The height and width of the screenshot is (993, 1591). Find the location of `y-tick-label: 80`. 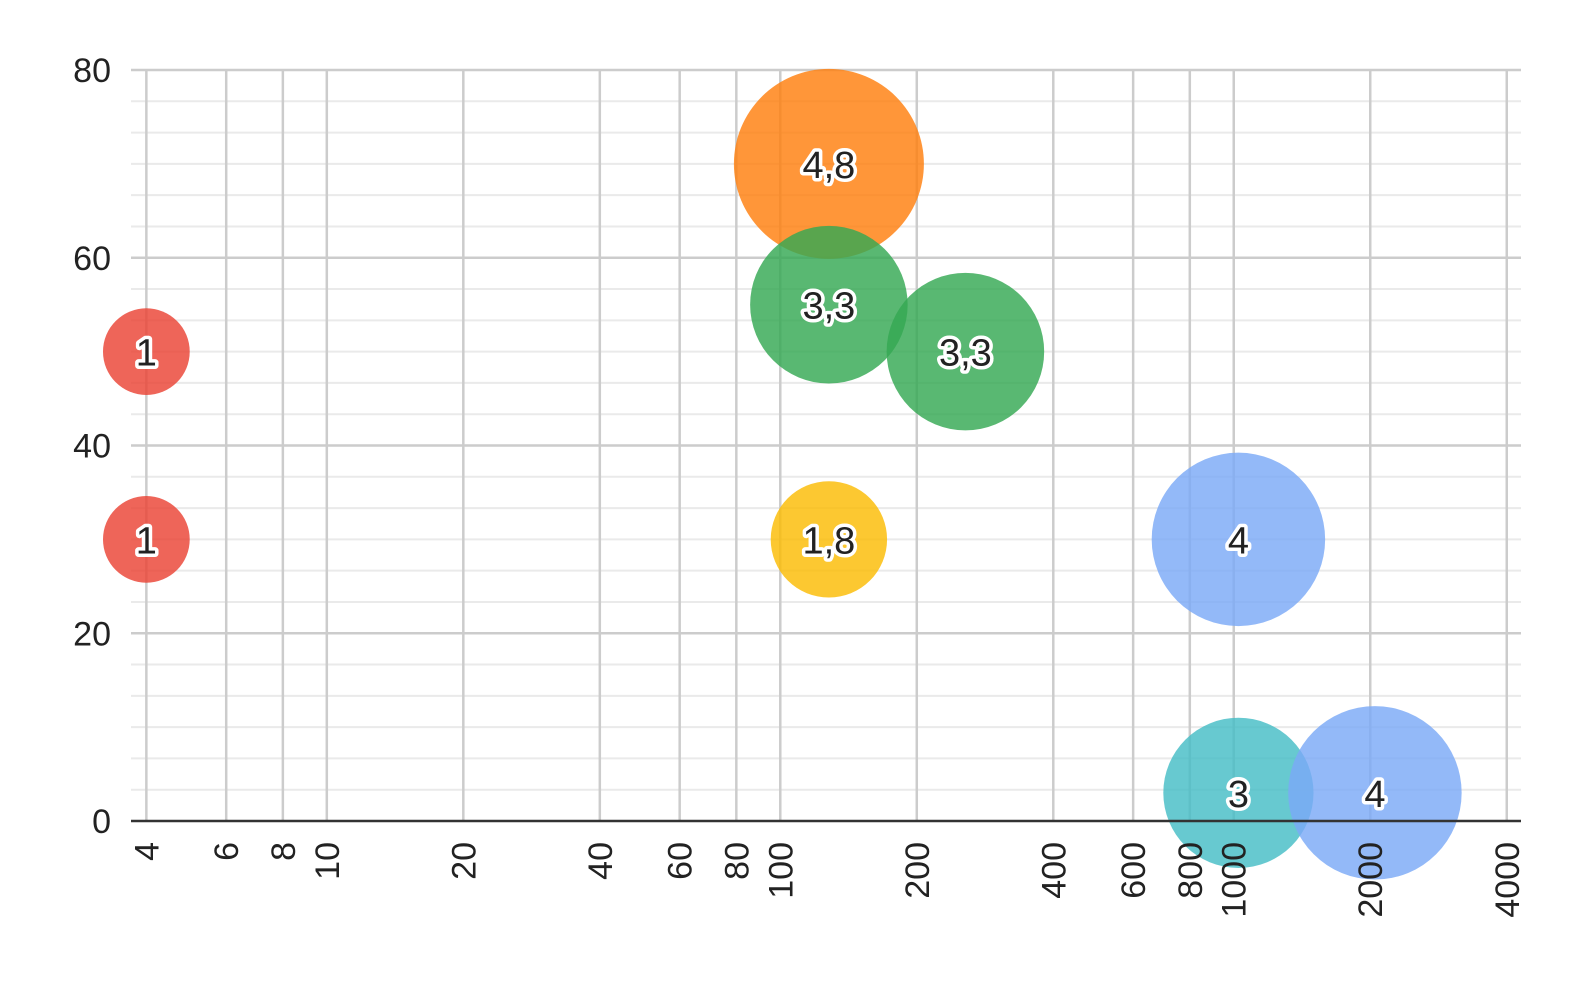

y-tick-label: 80 is located at coordinates (92, 71).